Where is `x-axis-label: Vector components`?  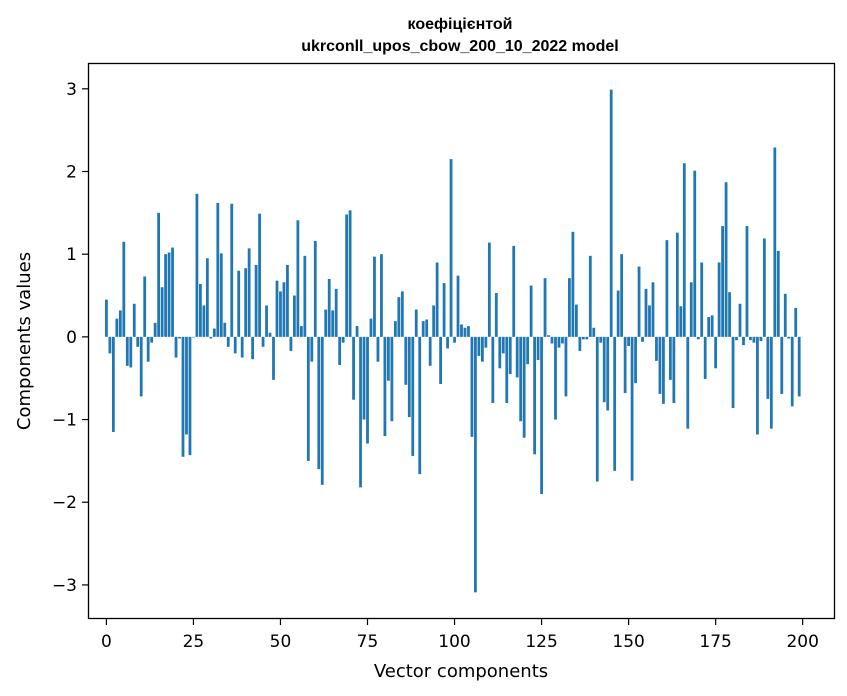 x-axis-label: Vector components is located at coordinates (461, 671).